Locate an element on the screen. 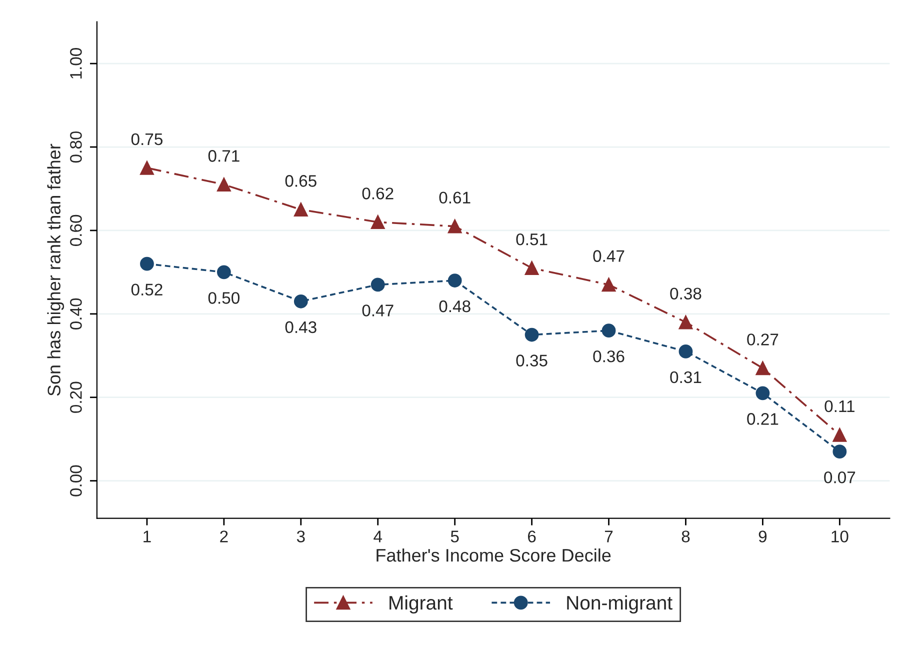 This screenshot has height=662, width=906. y-tick-label: 0.00 is located at coordinates (76, 480).